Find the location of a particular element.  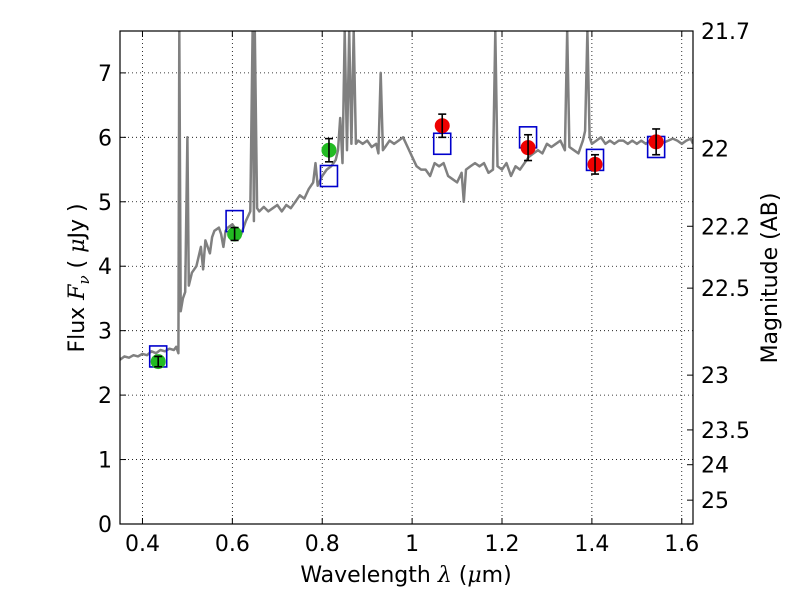

x-tick-label: 0.4 is located at coordinates (142, 544).